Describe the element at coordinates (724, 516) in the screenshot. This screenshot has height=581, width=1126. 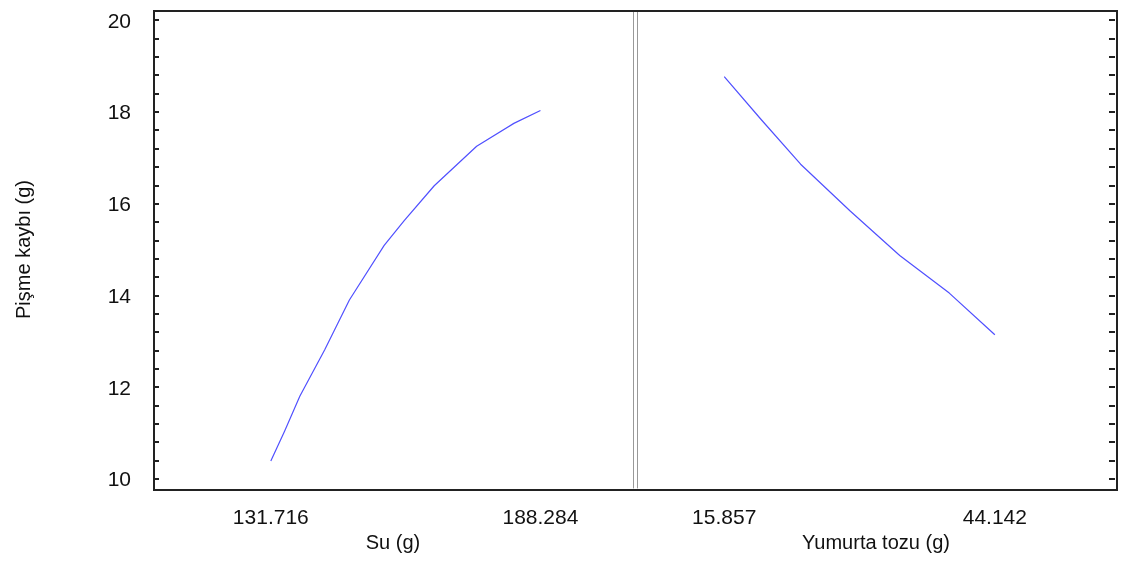
I see `x-tick-label: 15.857` at that location.